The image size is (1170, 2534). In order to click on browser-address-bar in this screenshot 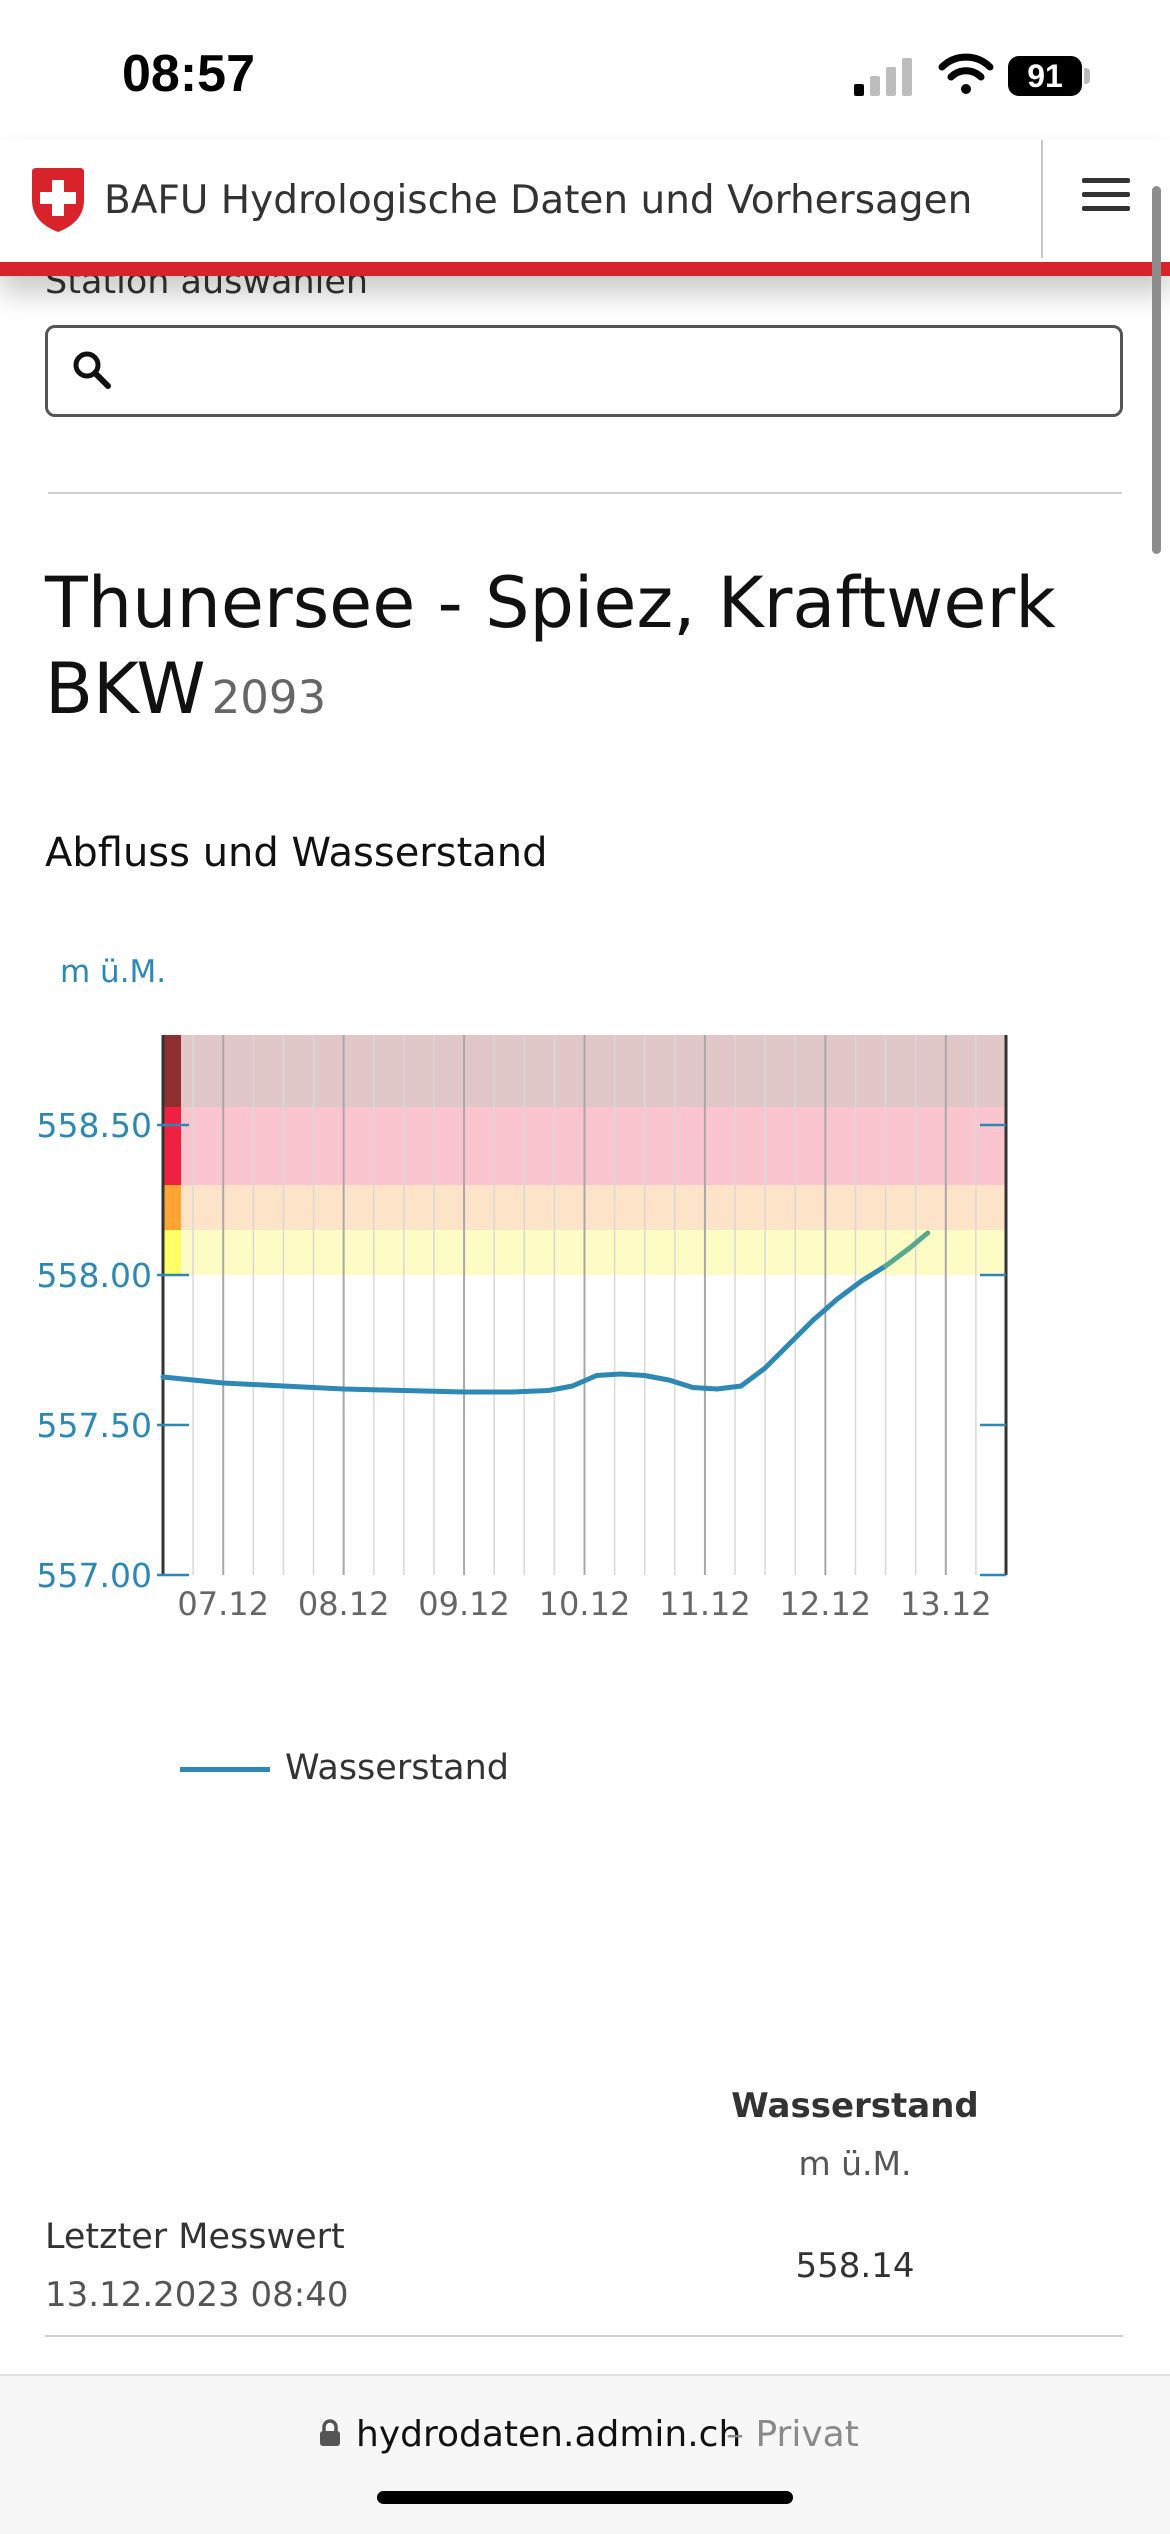, I will do `click(585, 2454)`.